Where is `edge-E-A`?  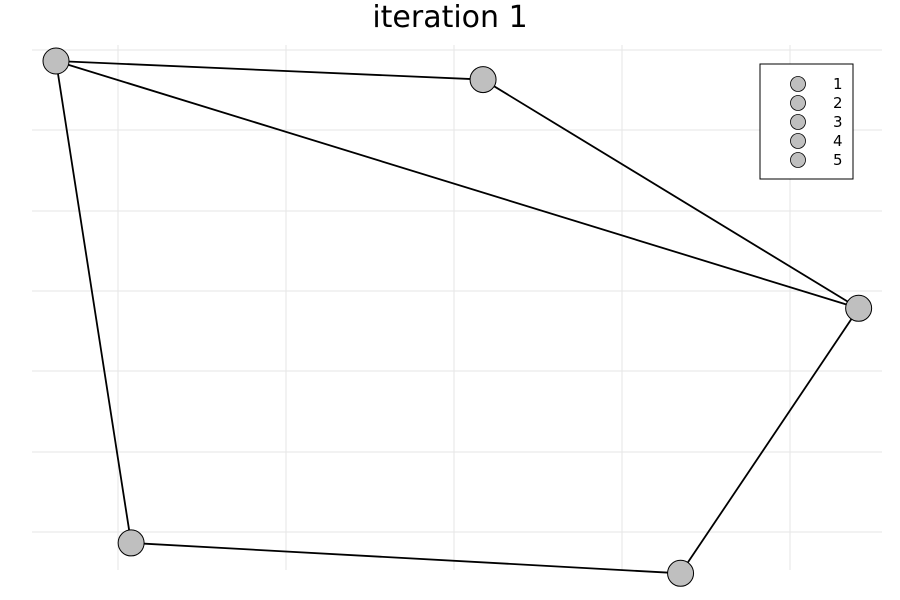
edge-E-A is located at coordinates (94, 302).